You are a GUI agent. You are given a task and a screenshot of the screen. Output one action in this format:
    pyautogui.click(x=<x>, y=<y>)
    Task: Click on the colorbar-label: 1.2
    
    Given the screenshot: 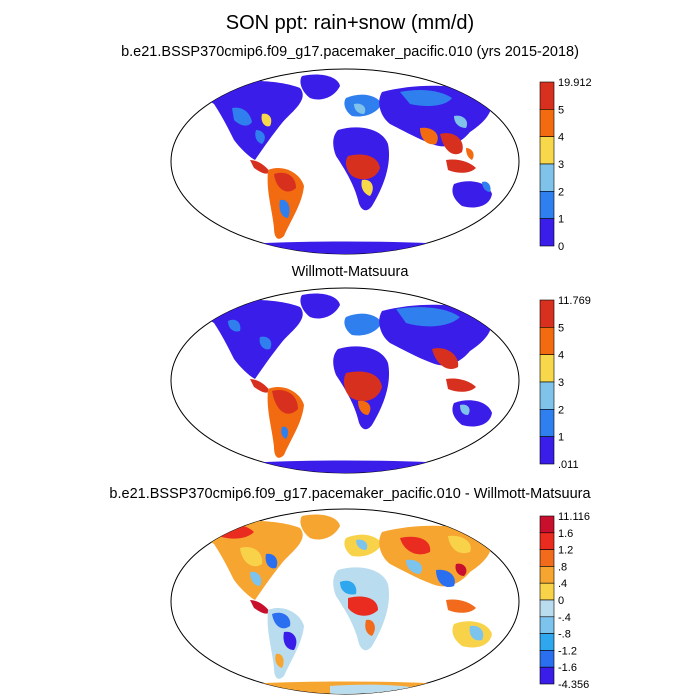 What is the action you would take?
    pyautogui.click(x=565, y=551)
    